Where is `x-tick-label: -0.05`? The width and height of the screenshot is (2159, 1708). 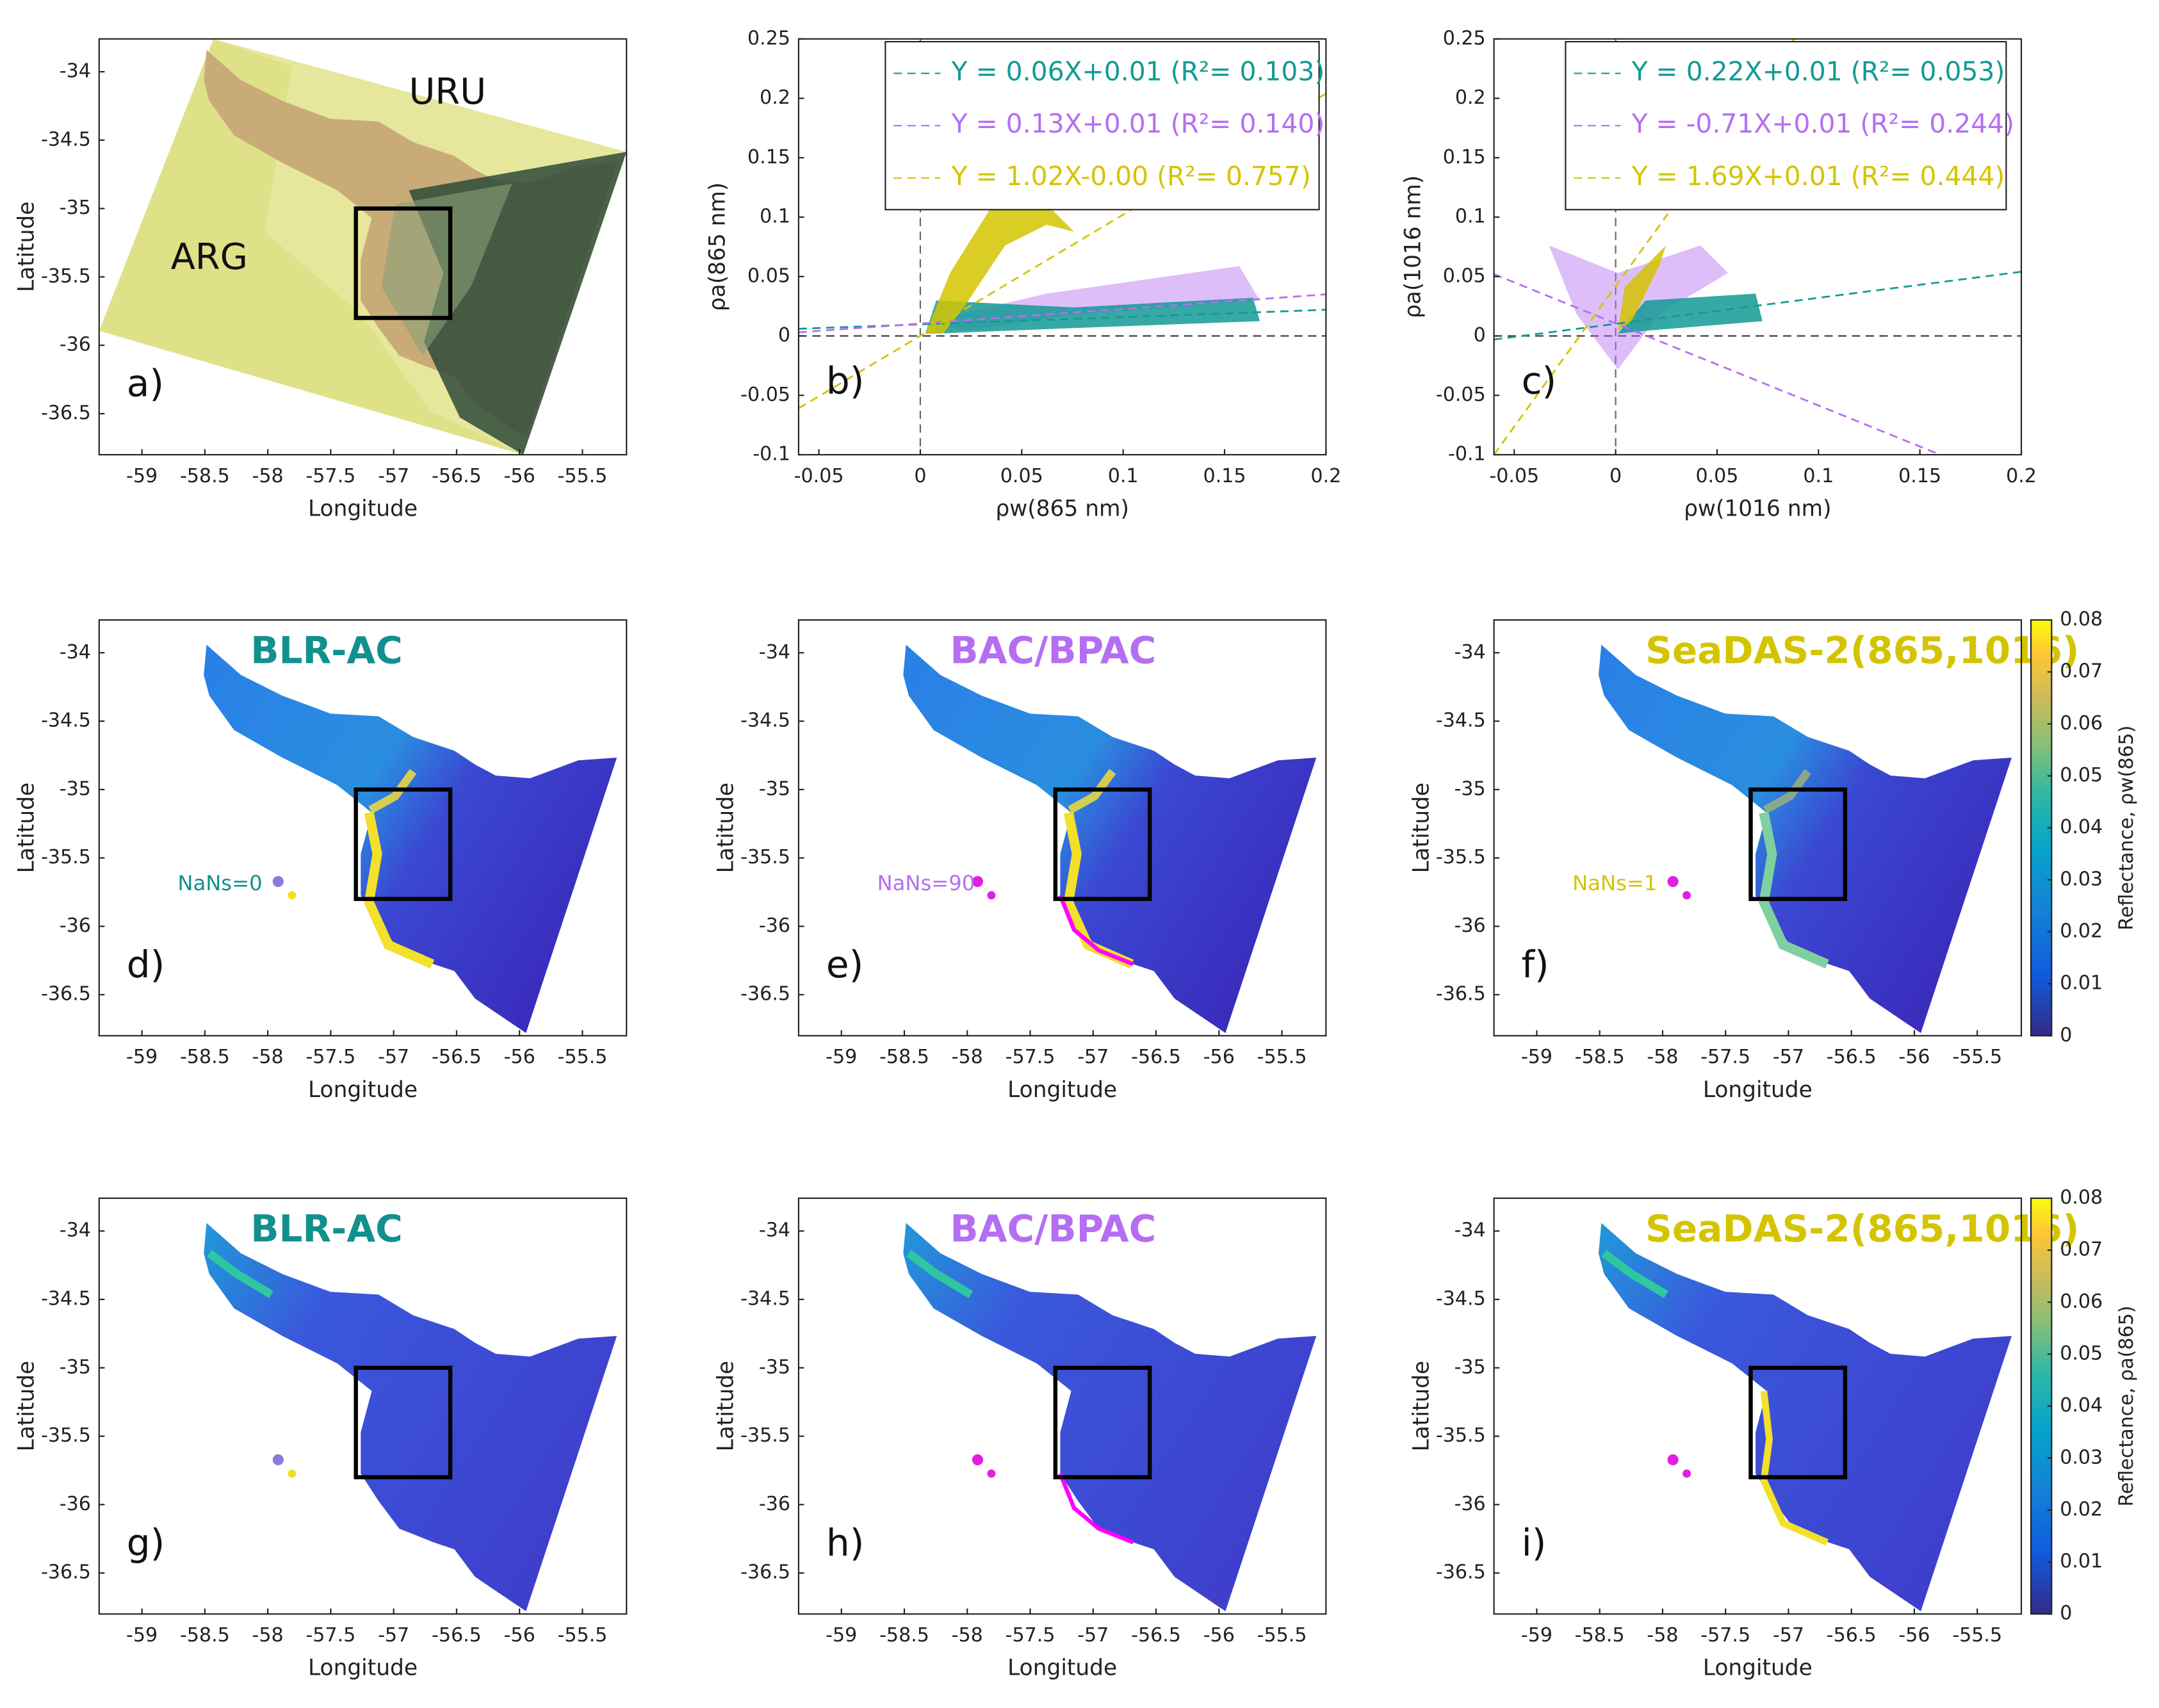
x-tick-label: -0.05 is located at coordinates (819, 476).